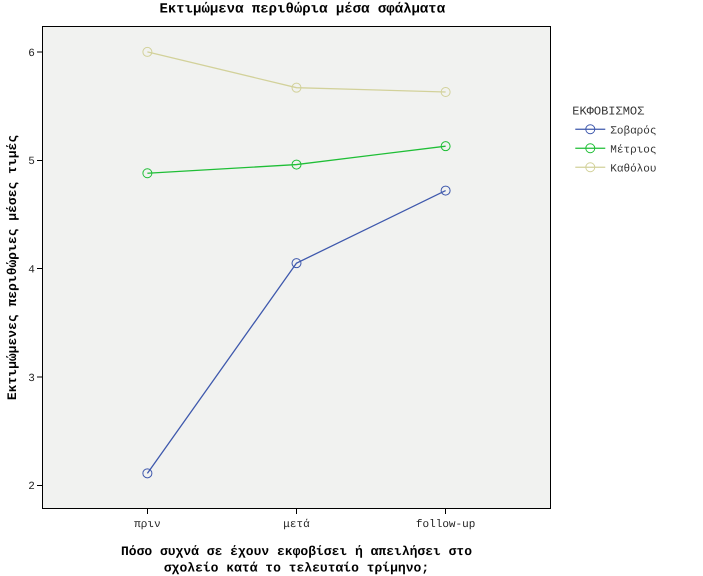  I want to click on x-axis-title: Πόσο συχνά σε έχουν εκφοβίσει ή απειλήσει στο σχολείο κατά το τελευταίο τρίμηνο;, so click(296, 560).